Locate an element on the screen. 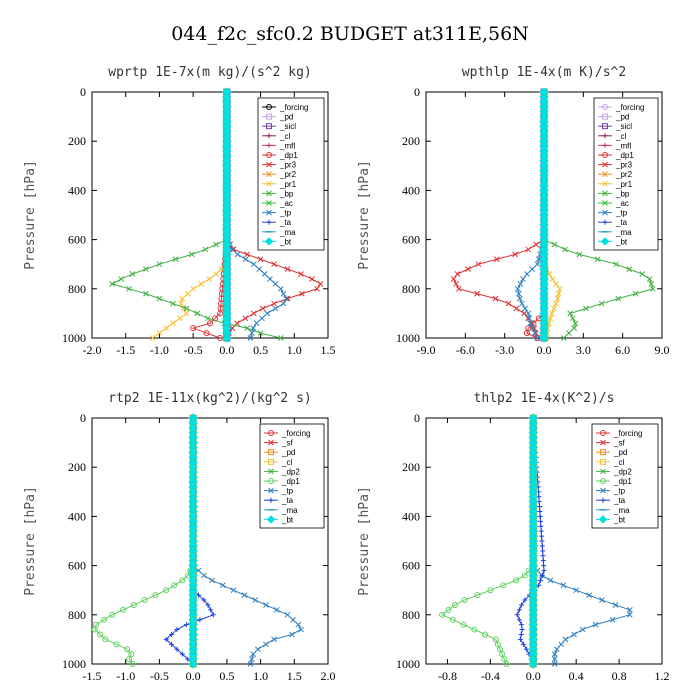  x-tick-label: -3.0 is located at coordinates (504, 350).